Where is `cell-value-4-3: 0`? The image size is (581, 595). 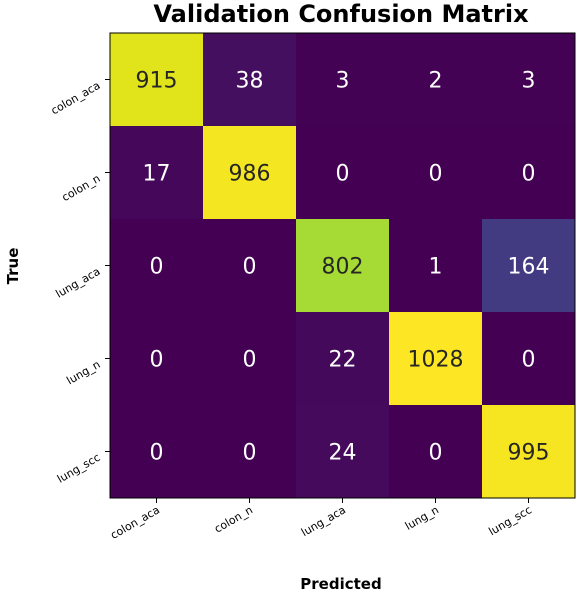 cell-value-4-3: 0 is located at coordinates (436, 453).